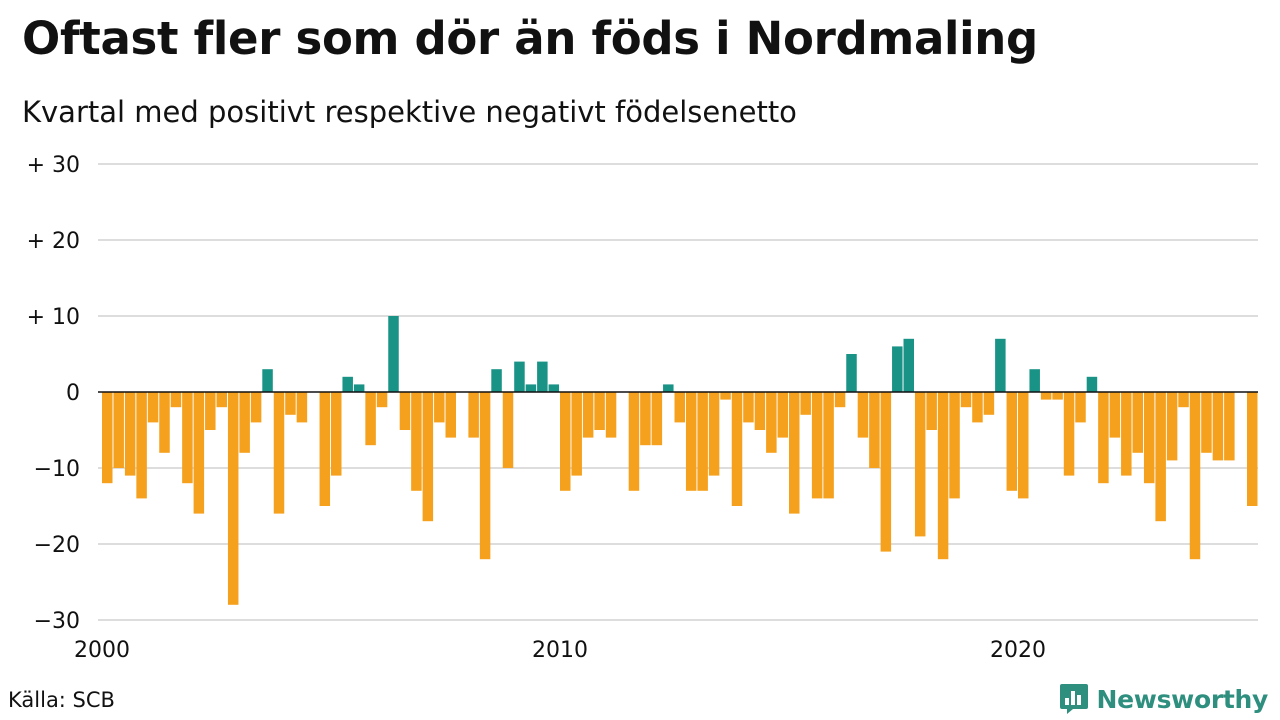 This screenshot has width=1280, height=720. Describe the element at coordinates (1018, 650) in the screenshot. I see `x-tick-label: 2020` at that location.